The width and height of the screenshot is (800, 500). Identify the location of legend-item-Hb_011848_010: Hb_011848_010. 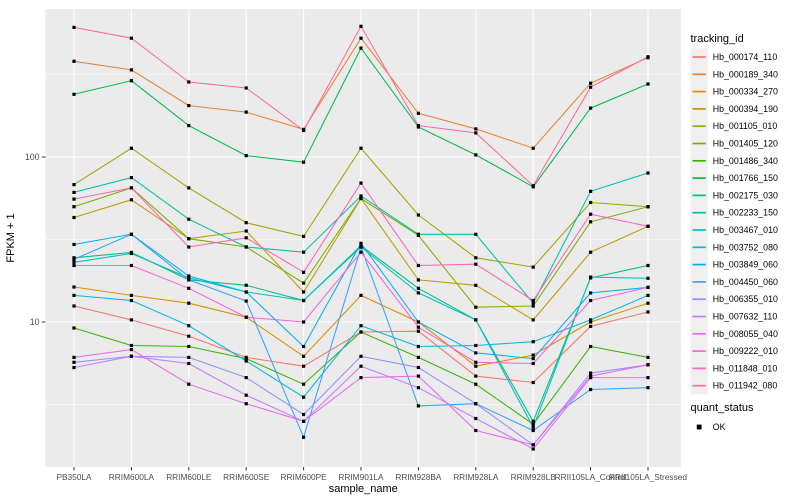
(733, 368).